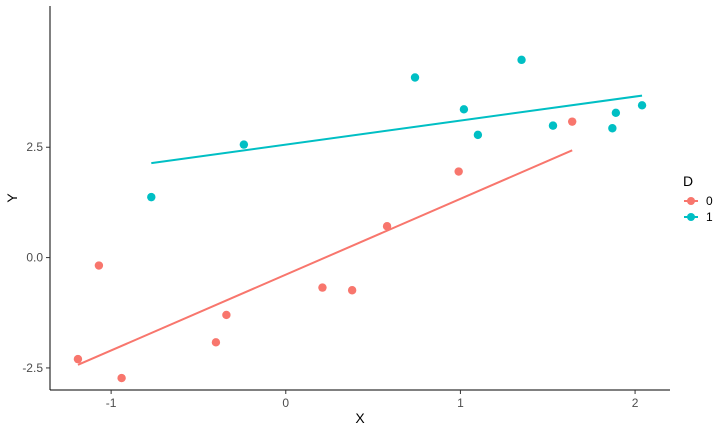 This screenshot has height=432, width=720. What do you see at coordinates (709, 217) in the screenshot?
I see `legend-label-1: 1` at bounding box center [709, 217].